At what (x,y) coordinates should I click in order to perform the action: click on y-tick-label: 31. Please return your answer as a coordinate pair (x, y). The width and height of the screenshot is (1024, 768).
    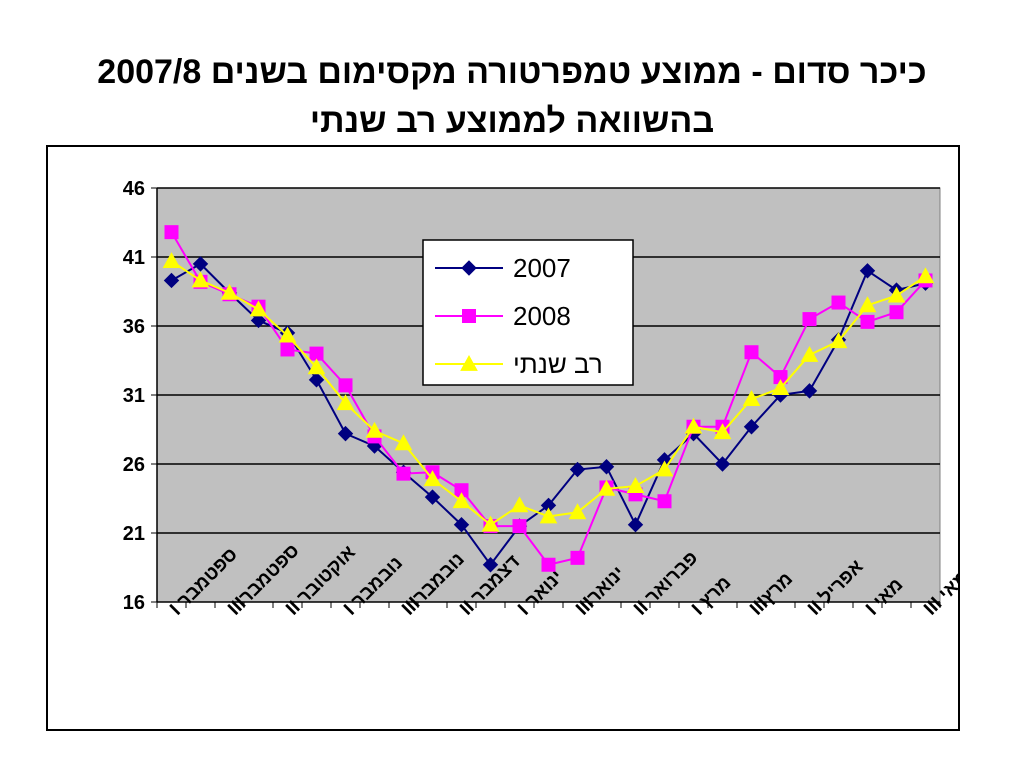
    Looking at the image, I should click on (134, 396).